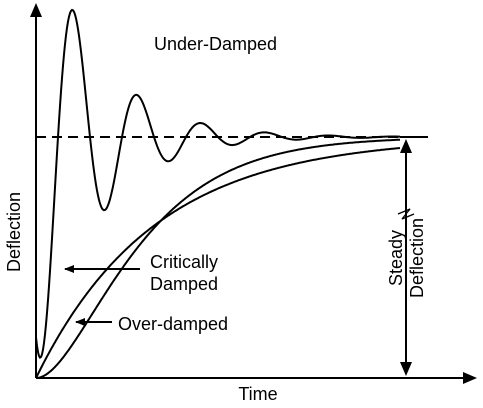 This screenshot has width=483, height=408. What do you see at coordinates (215, 44) in the screenshot?
I see `under-damped-label: Under-Damped` at bounding box center [215, 44].